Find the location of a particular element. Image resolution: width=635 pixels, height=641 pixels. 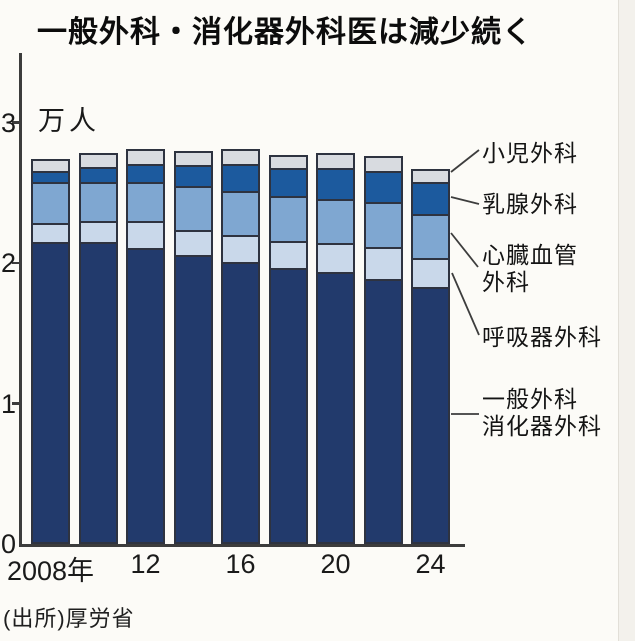

leader-line-breast-surgery is located at coordinates (465, 200).